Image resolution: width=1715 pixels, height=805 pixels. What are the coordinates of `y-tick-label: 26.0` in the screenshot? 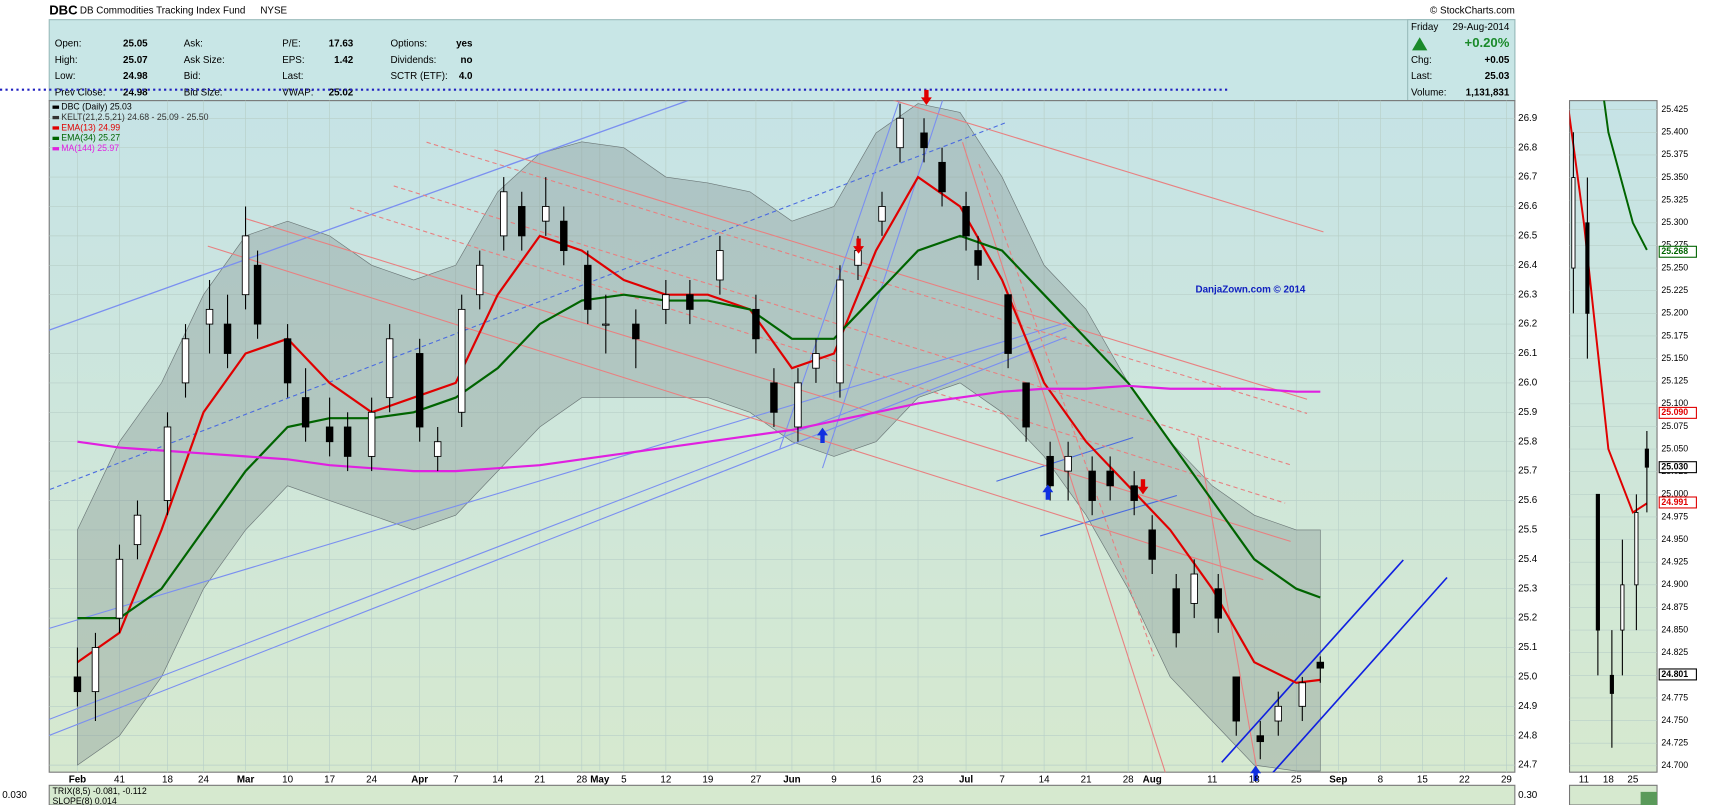 It's located at (1528, 382).